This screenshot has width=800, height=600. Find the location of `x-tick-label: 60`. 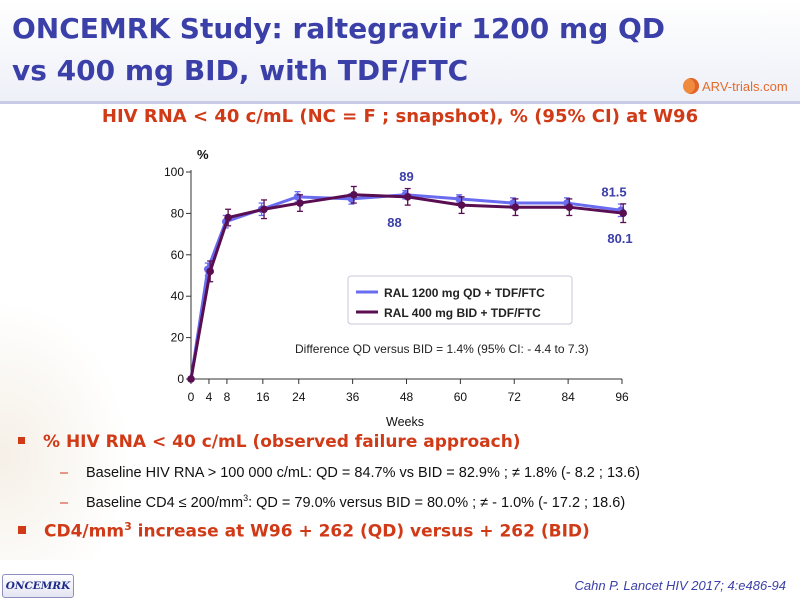

x-tick-label: 60 is located at coordinates (461, 397).